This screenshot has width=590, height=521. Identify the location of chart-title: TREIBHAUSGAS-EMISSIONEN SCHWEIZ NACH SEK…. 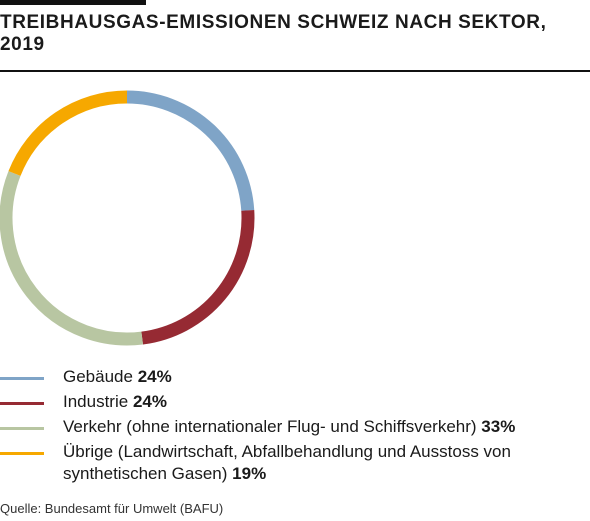
(273, 33).